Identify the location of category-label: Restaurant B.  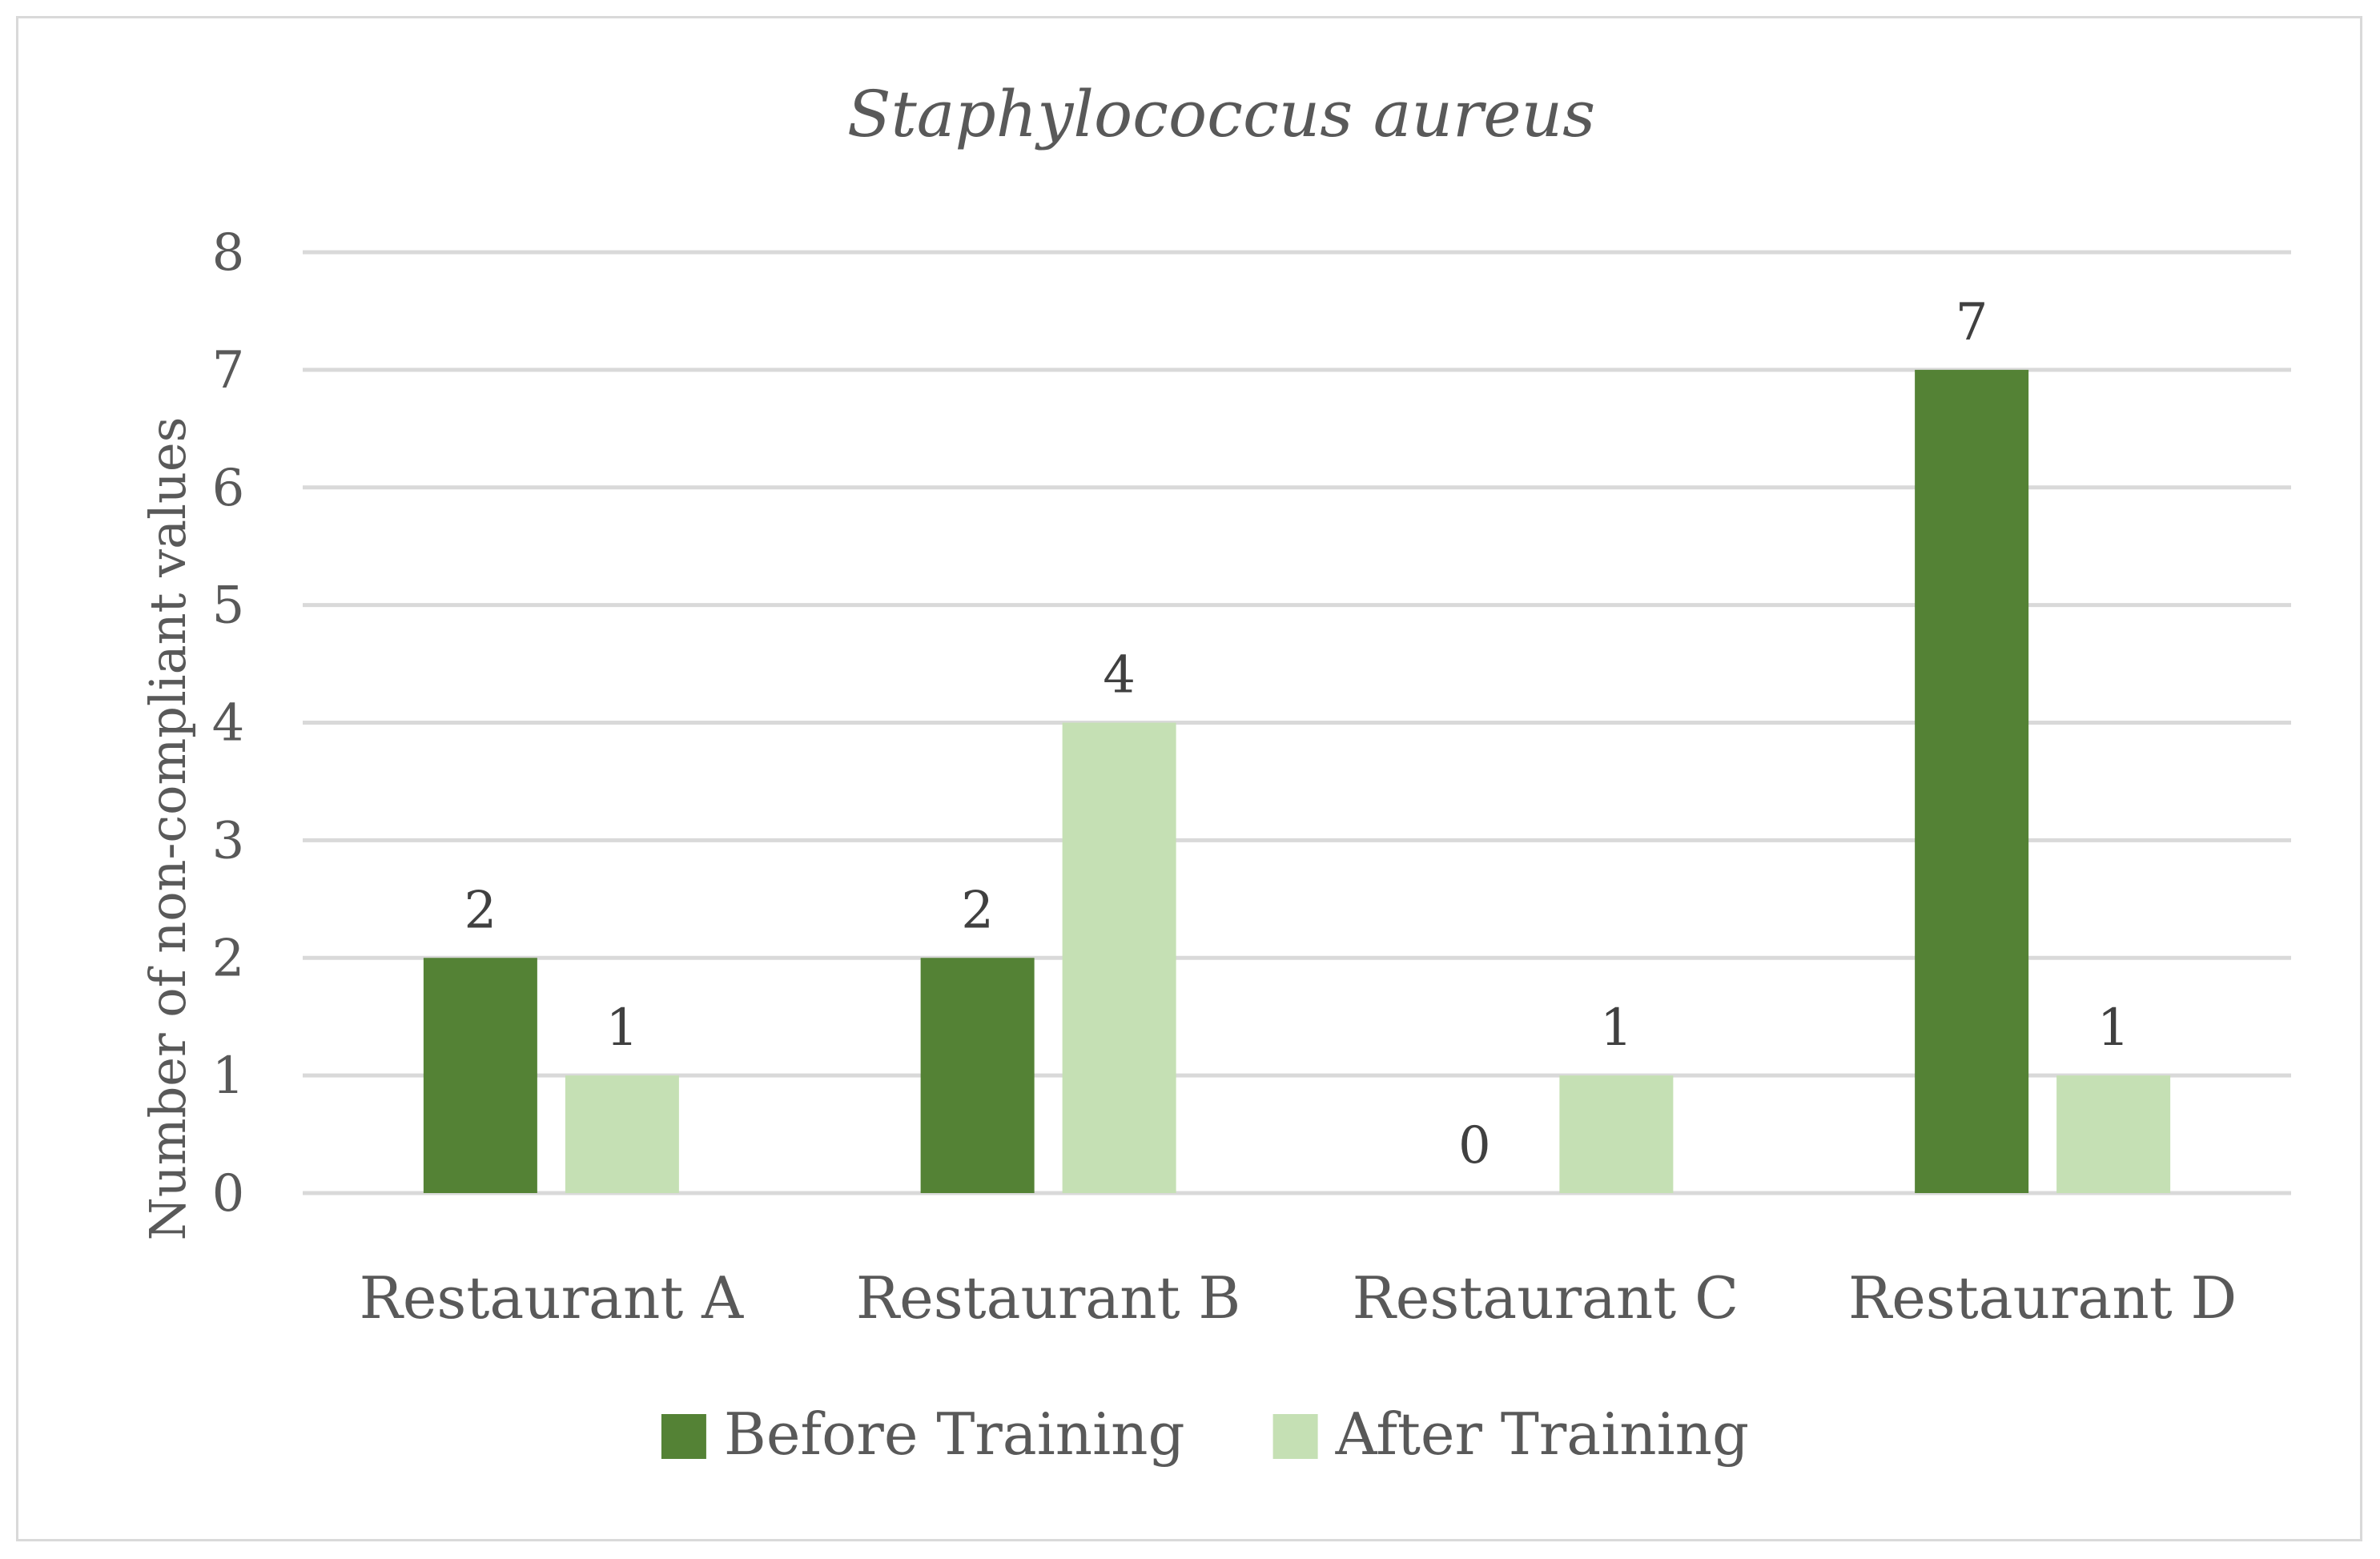
(1048, 1298).